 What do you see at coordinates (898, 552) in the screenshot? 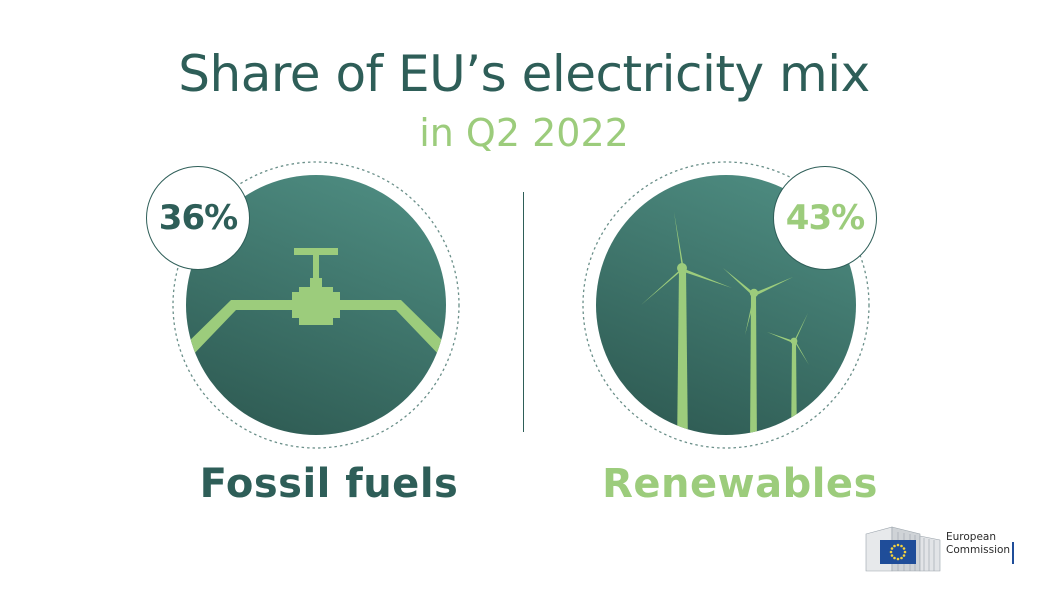
I see `eu-stars-icon` at bounding box center [898, 552].